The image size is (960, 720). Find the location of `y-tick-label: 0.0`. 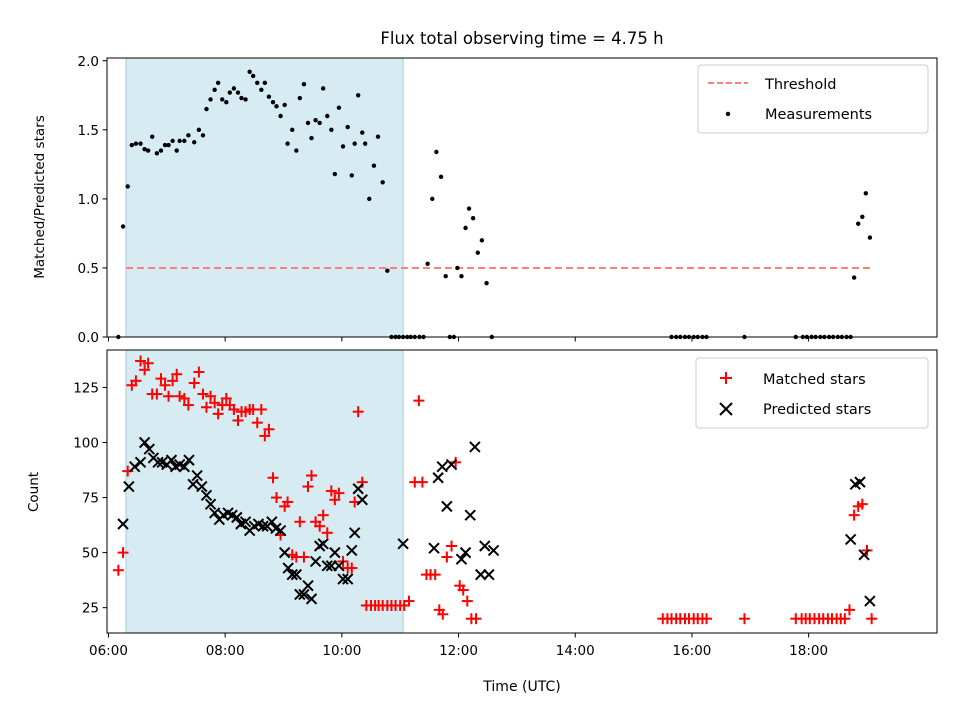

y-tick-label: 0.0 is located at coordinates (88, 338).